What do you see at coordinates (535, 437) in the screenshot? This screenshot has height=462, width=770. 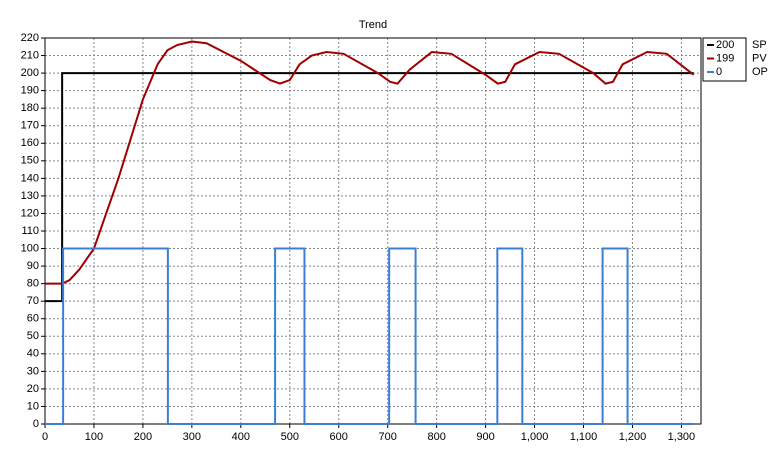 I see `x-tick-label: 1,000` at bounding box center [535, 437].